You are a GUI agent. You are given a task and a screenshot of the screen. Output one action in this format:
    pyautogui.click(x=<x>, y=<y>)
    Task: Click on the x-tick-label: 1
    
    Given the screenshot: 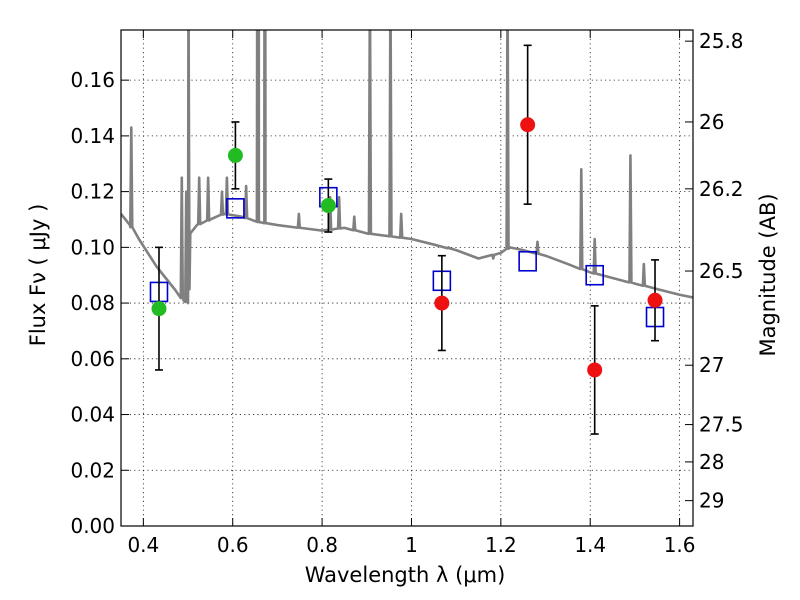 What is the action you would take?
    pyautogui.click(x=411, y=545)
    